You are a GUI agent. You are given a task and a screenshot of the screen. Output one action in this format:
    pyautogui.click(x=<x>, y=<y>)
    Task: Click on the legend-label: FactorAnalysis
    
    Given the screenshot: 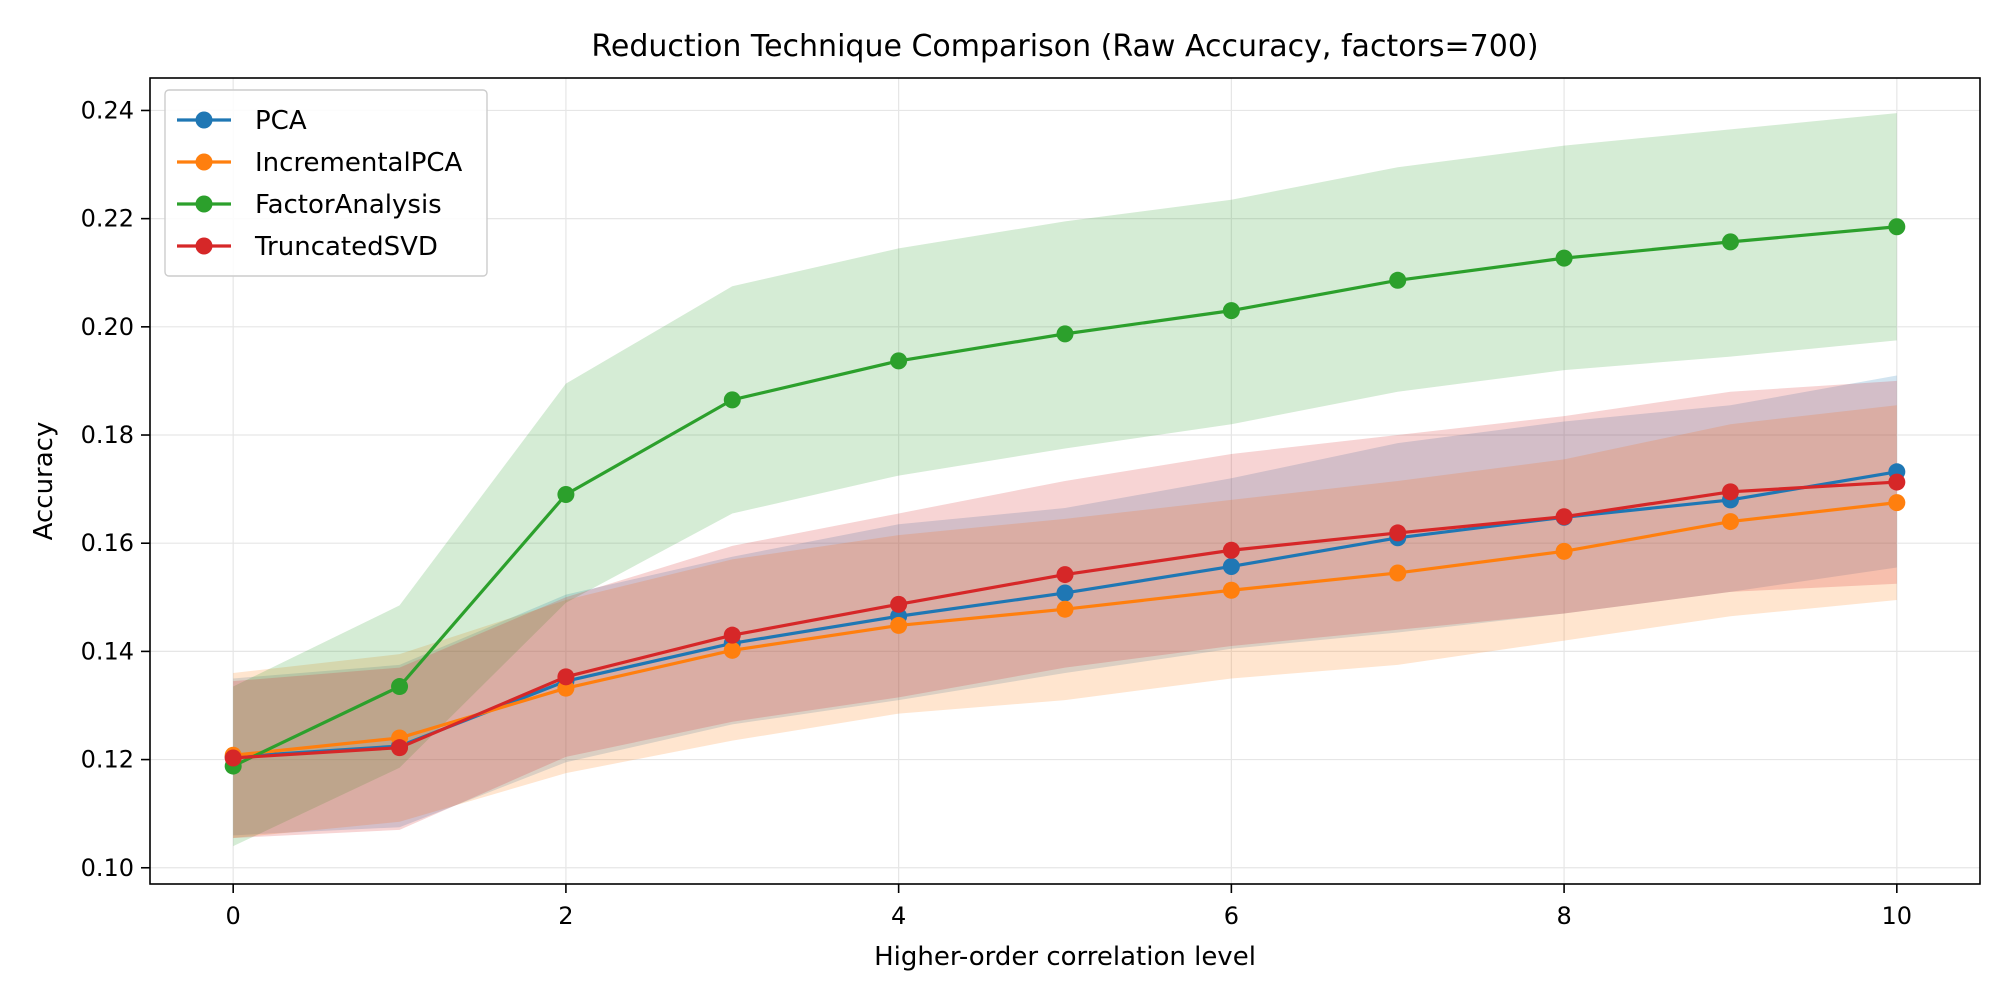 What is the action you would take?
    pyautogui.click(x=348, y=205)
    